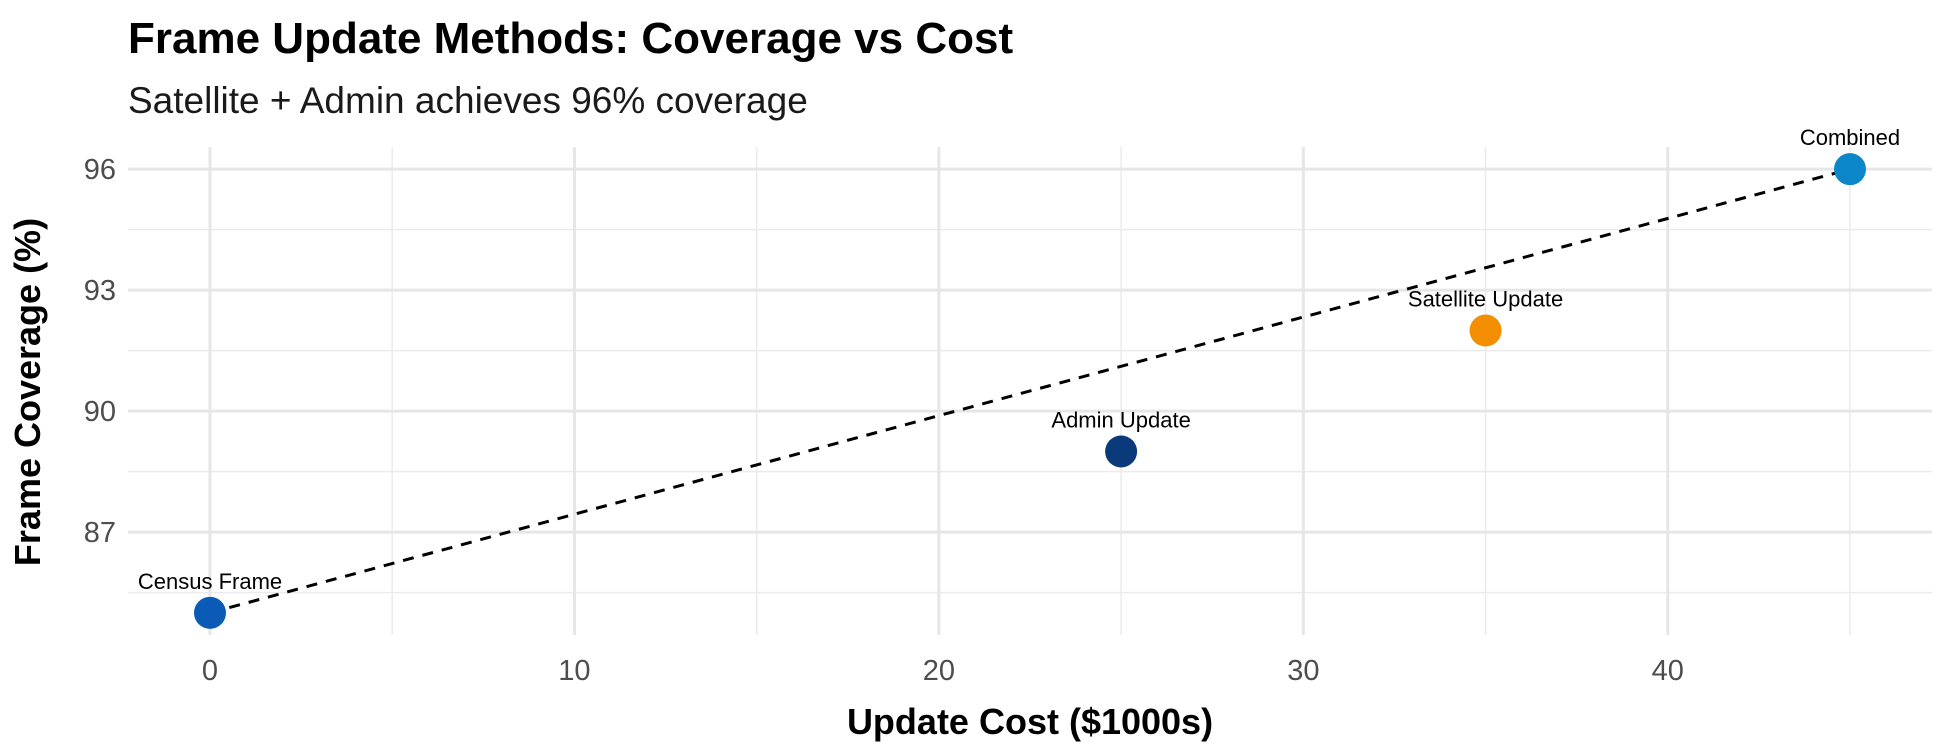 The width and height of the screenshot is (1944, 756). What do you see at coordinates (1120, 419) in the screenshot?
I see `point-label: Admin Update` at bounding box center [1120, 419].